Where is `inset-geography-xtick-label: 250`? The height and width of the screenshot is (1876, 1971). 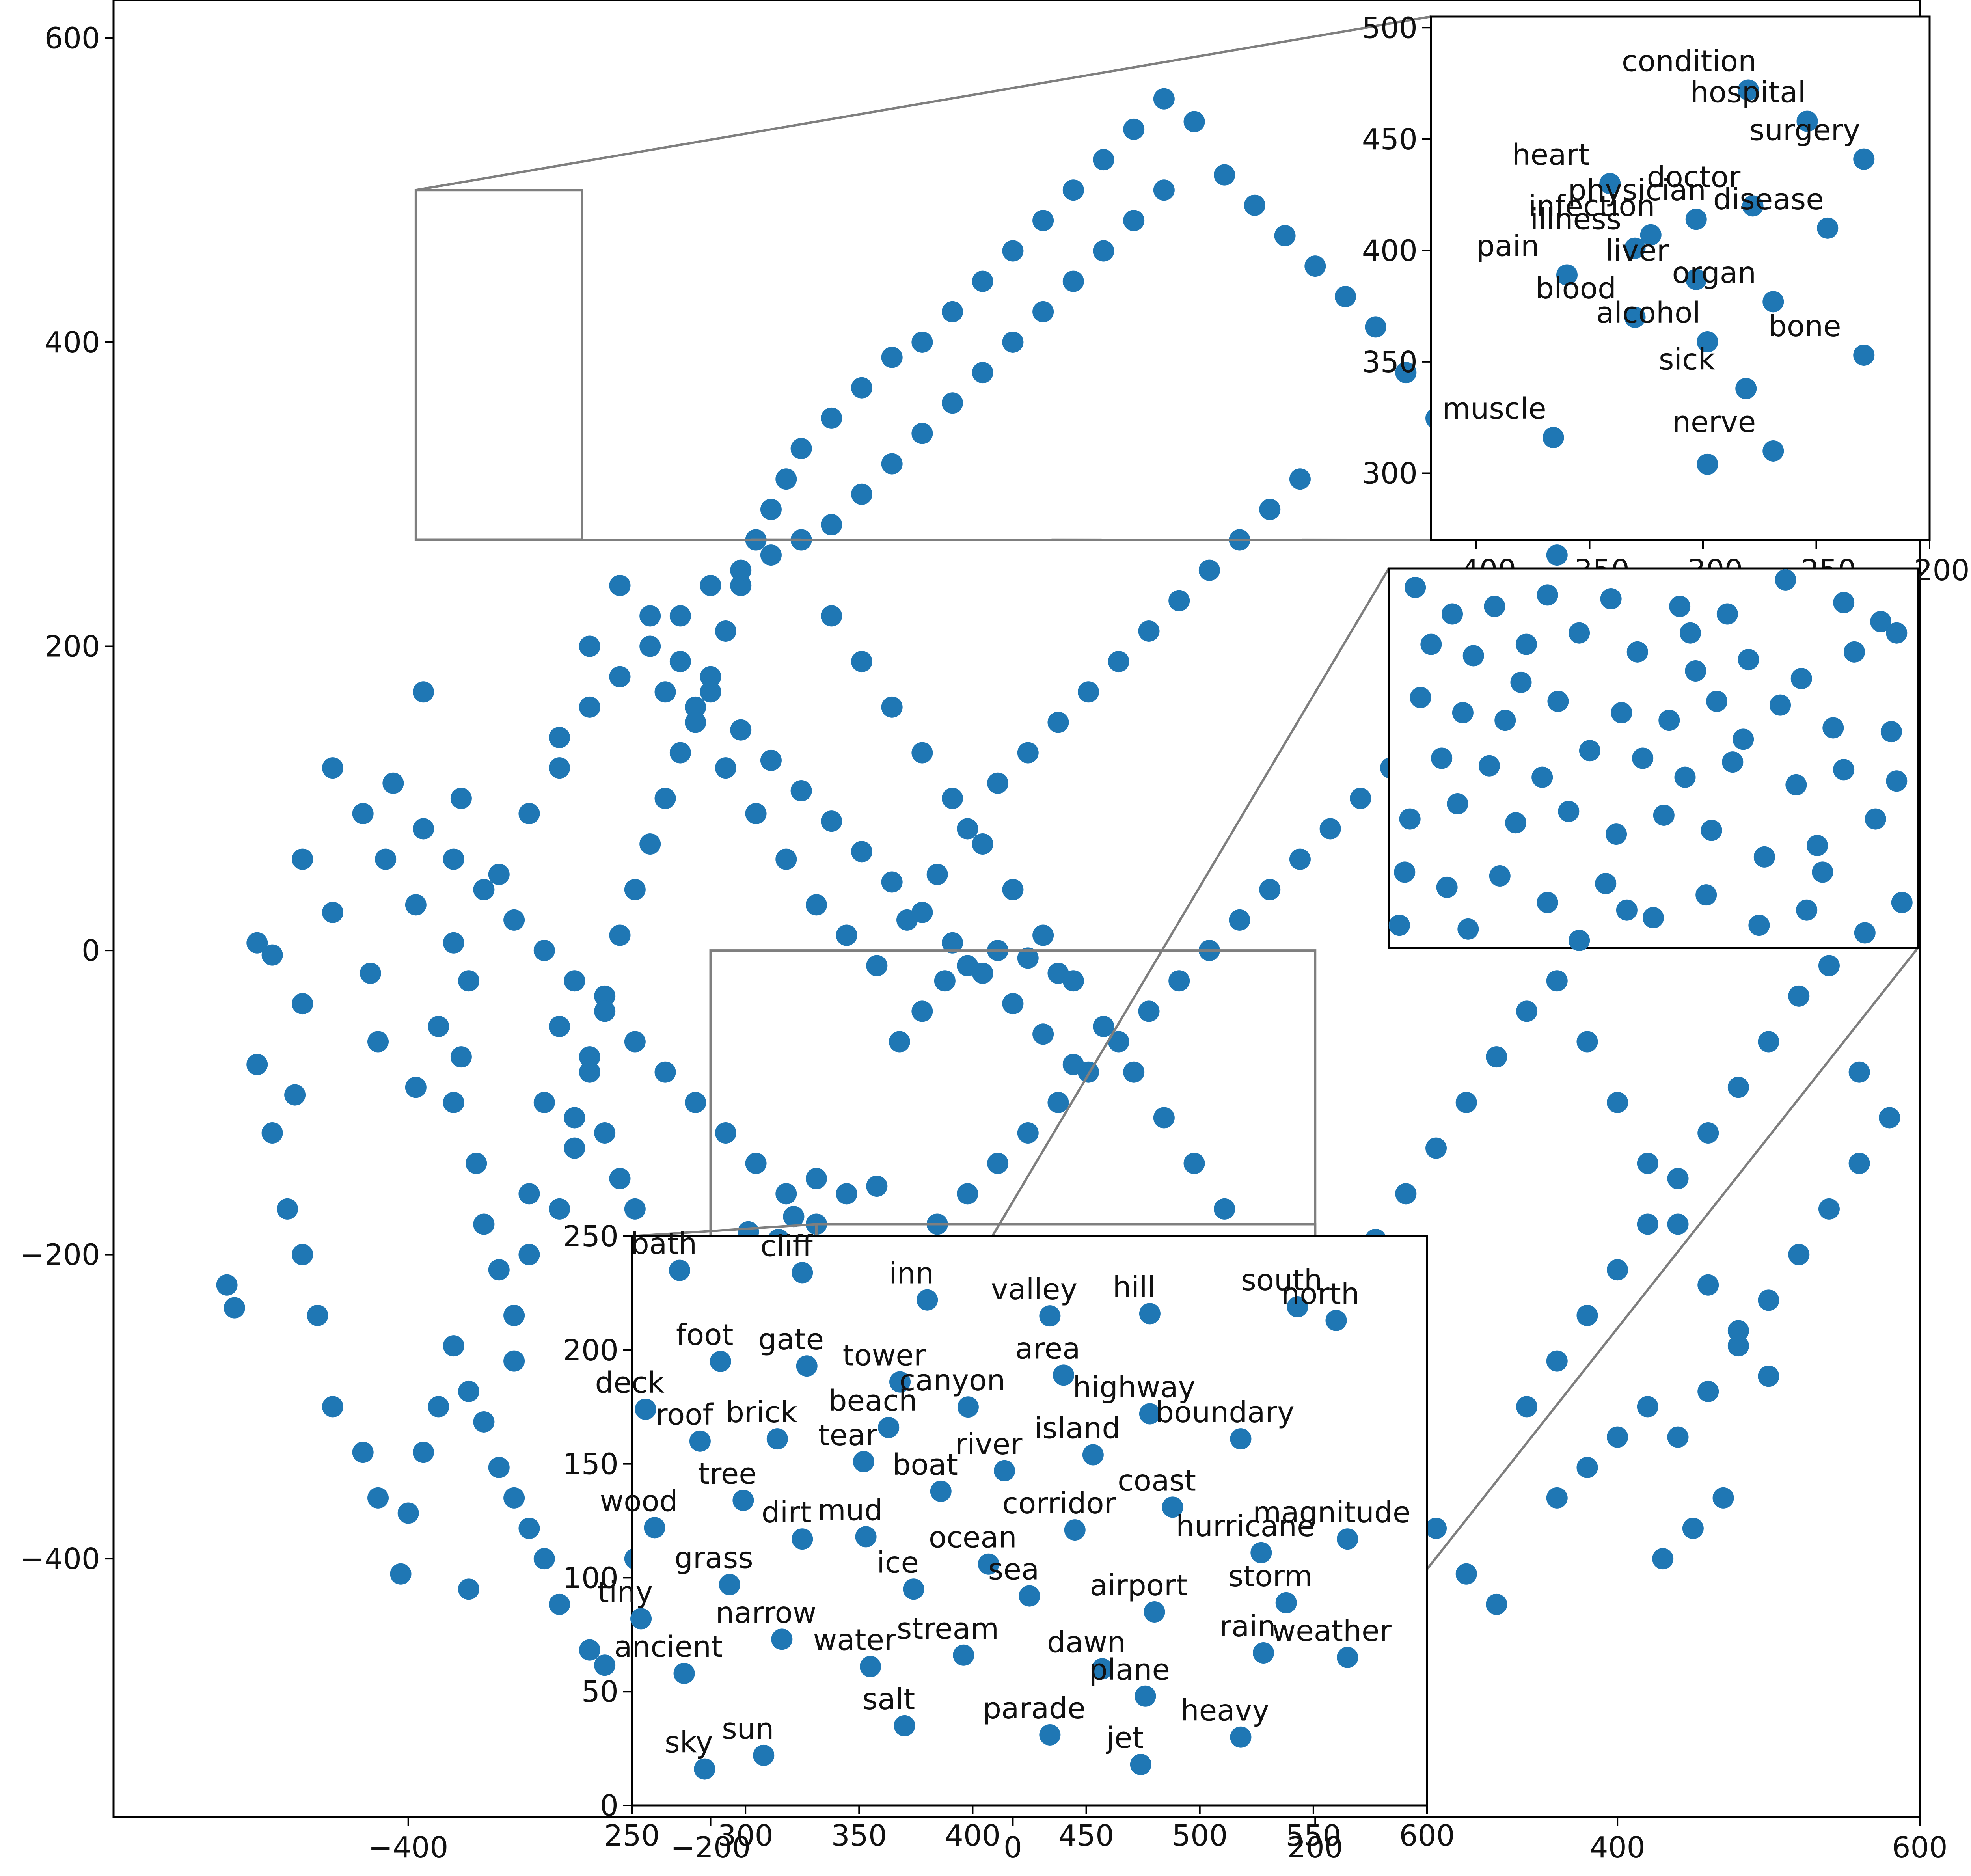 inset-geography-xtick-label: 250 is located at coordinates (631, 1836).